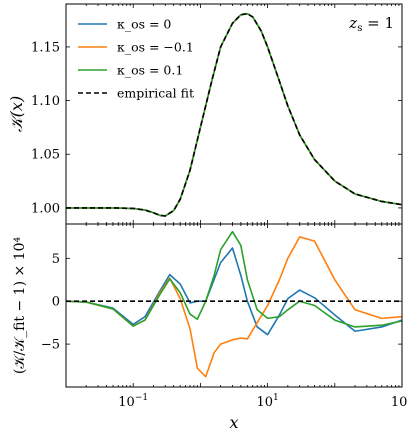 Image resolution: width=407 pixels, height=437 pixels. Describe the element at coordinates (233, 422) in the screenshot. I see `bottom-xlabel: x` at that location.